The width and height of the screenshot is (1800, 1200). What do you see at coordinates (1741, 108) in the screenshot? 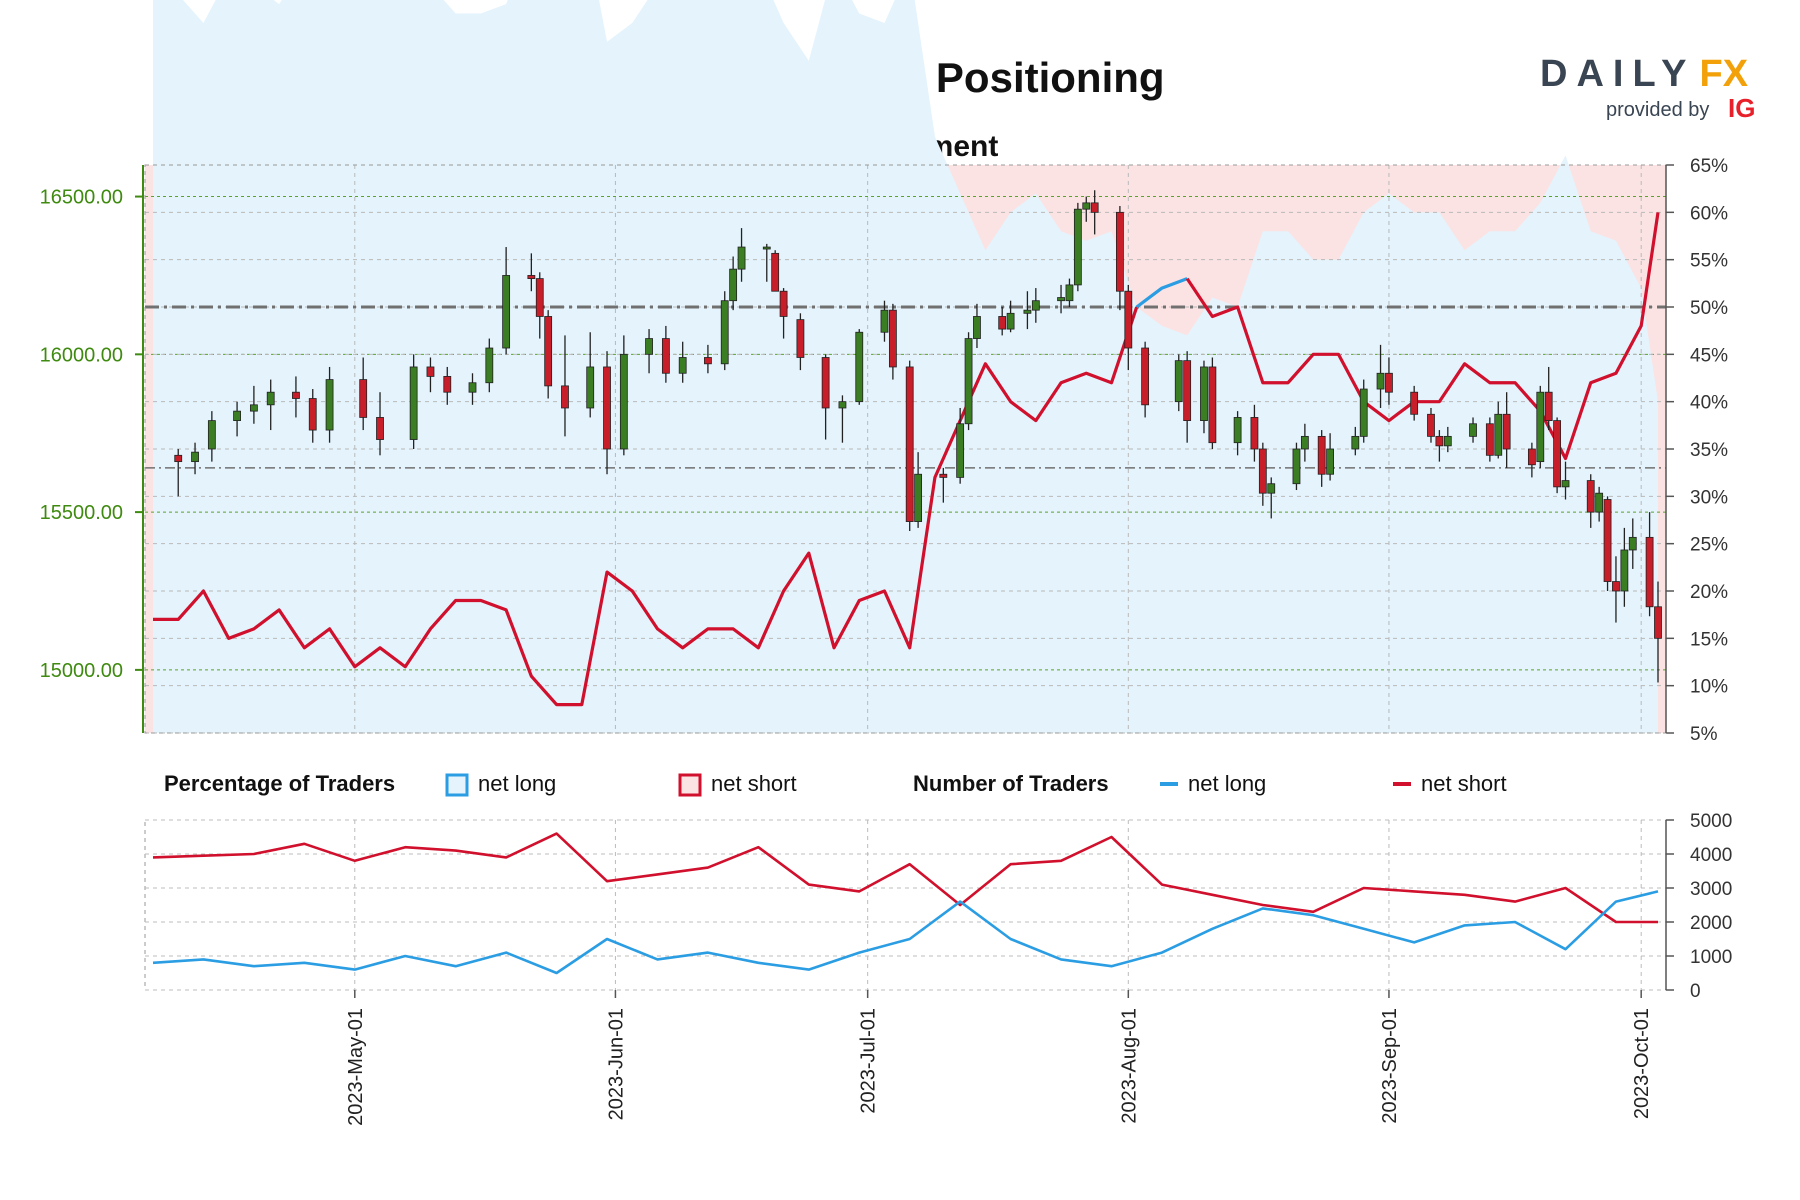
I see `logo-provider: IG` at bounding box center [1741, 108].